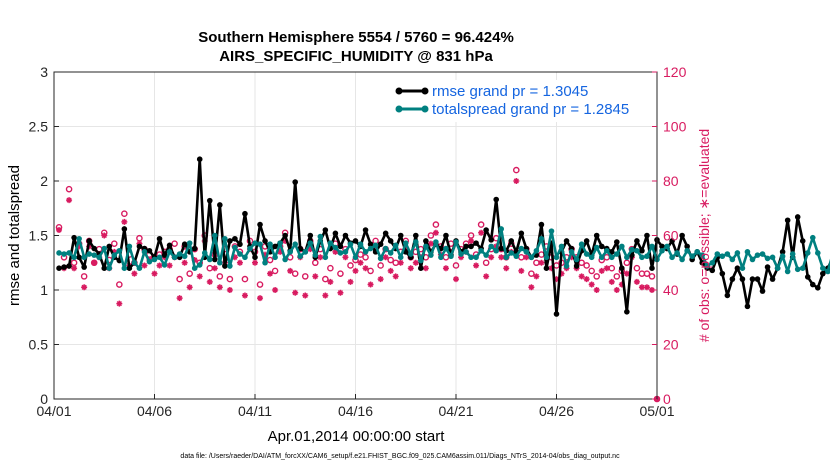 Image resolution: width=830 pixels, height=475 pixels. What do you see at coordinates (355, 411) in the screenshot?
I see `x-tick-label: 04/16` at bounding box center [355, 411].